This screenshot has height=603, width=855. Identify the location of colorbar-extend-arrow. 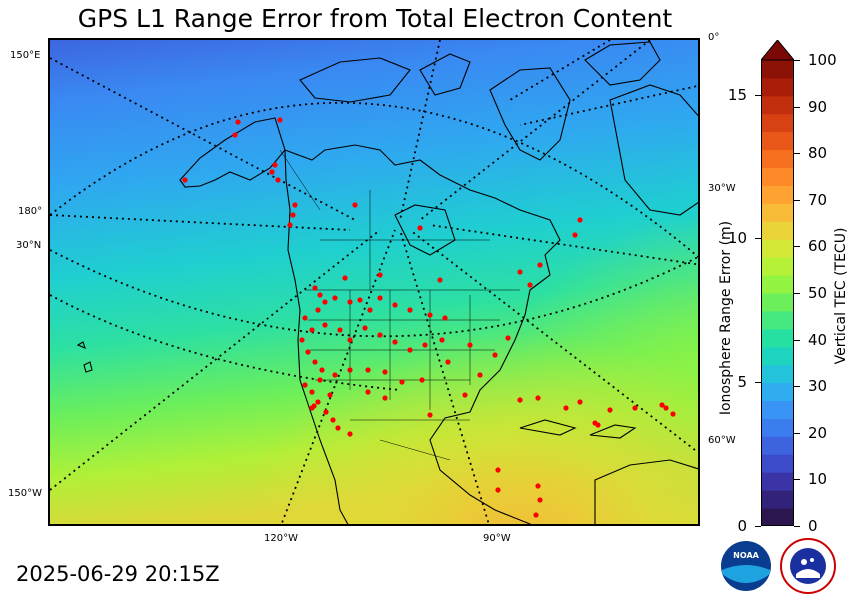
(777, 50).